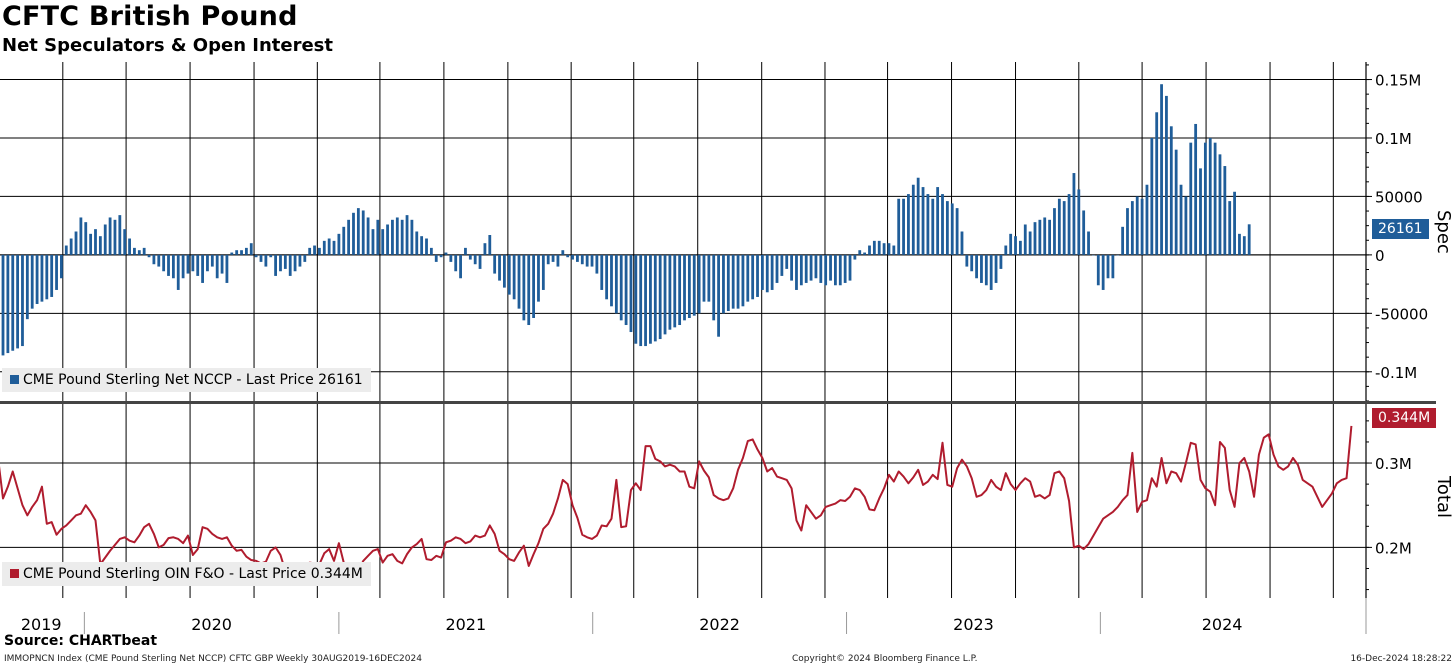  Describe the element at coordinates (632, 624) in the screenshot. I see `x-tick-labels: 2019 2020 2021 2022 2023 2024` at that location.